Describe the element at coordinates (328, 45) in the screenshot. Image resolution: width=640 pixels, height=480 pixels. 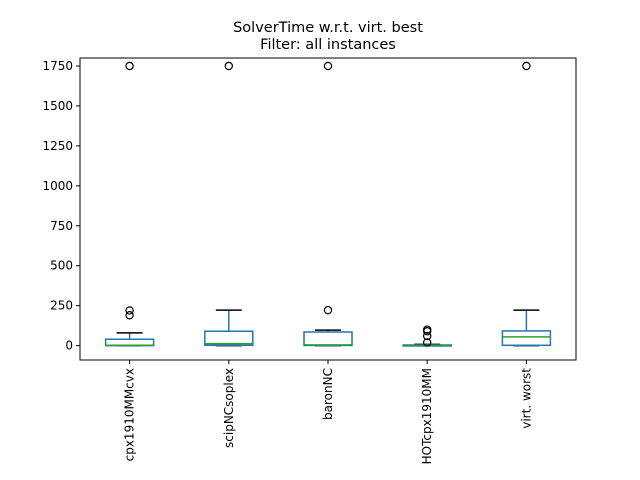
I see `chart-subtitle: Filter: all instances` at that location.